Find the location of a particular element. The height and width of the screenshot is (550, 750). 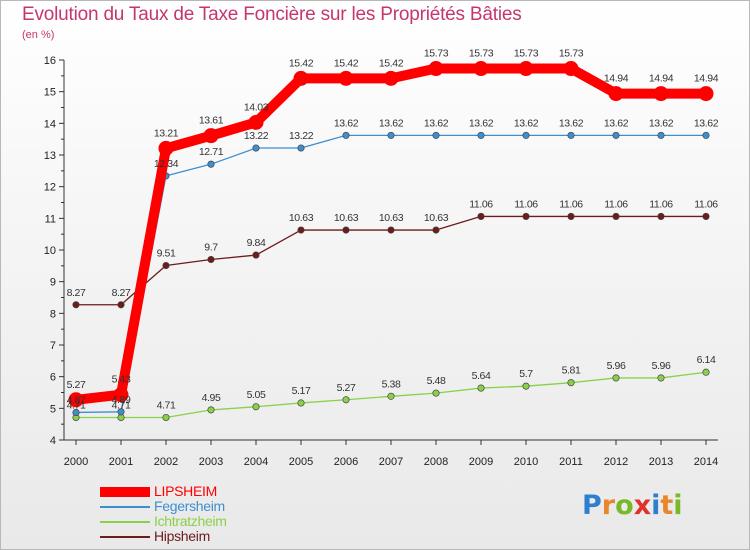

data-label: 5.64 is located at coordinates (481, 376).